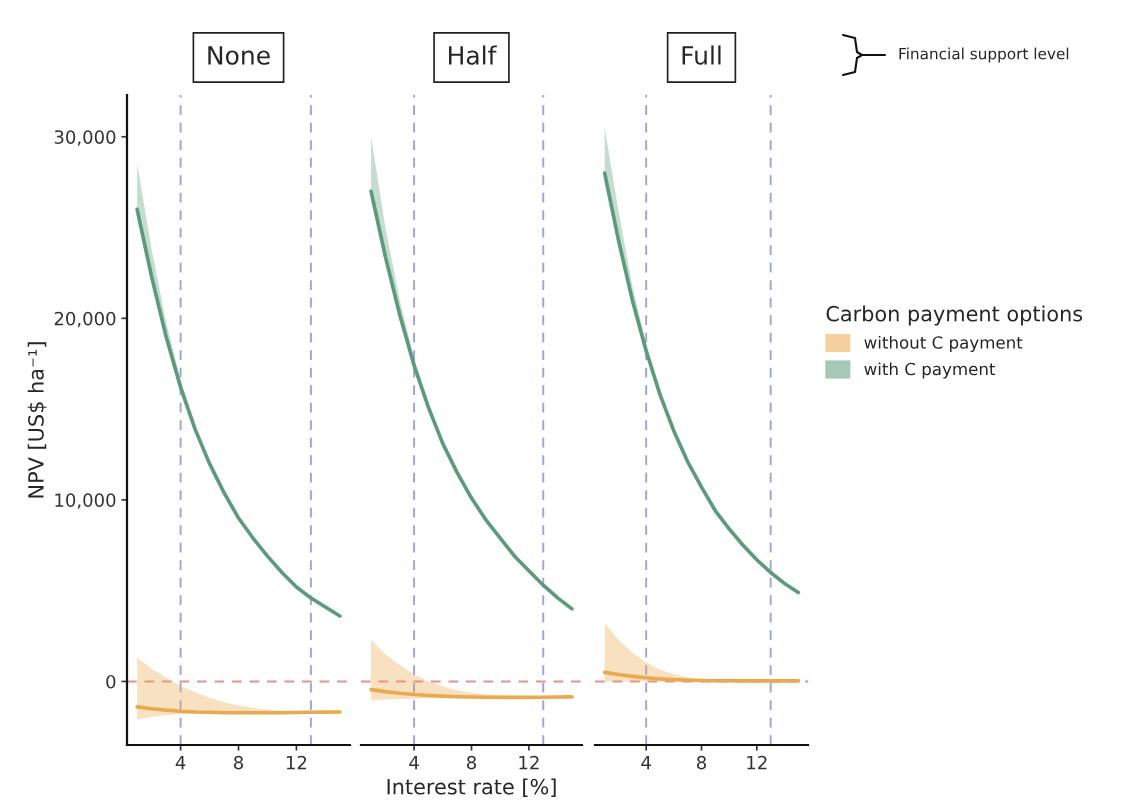  Describe the element at coordinates (984, 55) in the screenshot. I see `text: Financial support level` at that location.